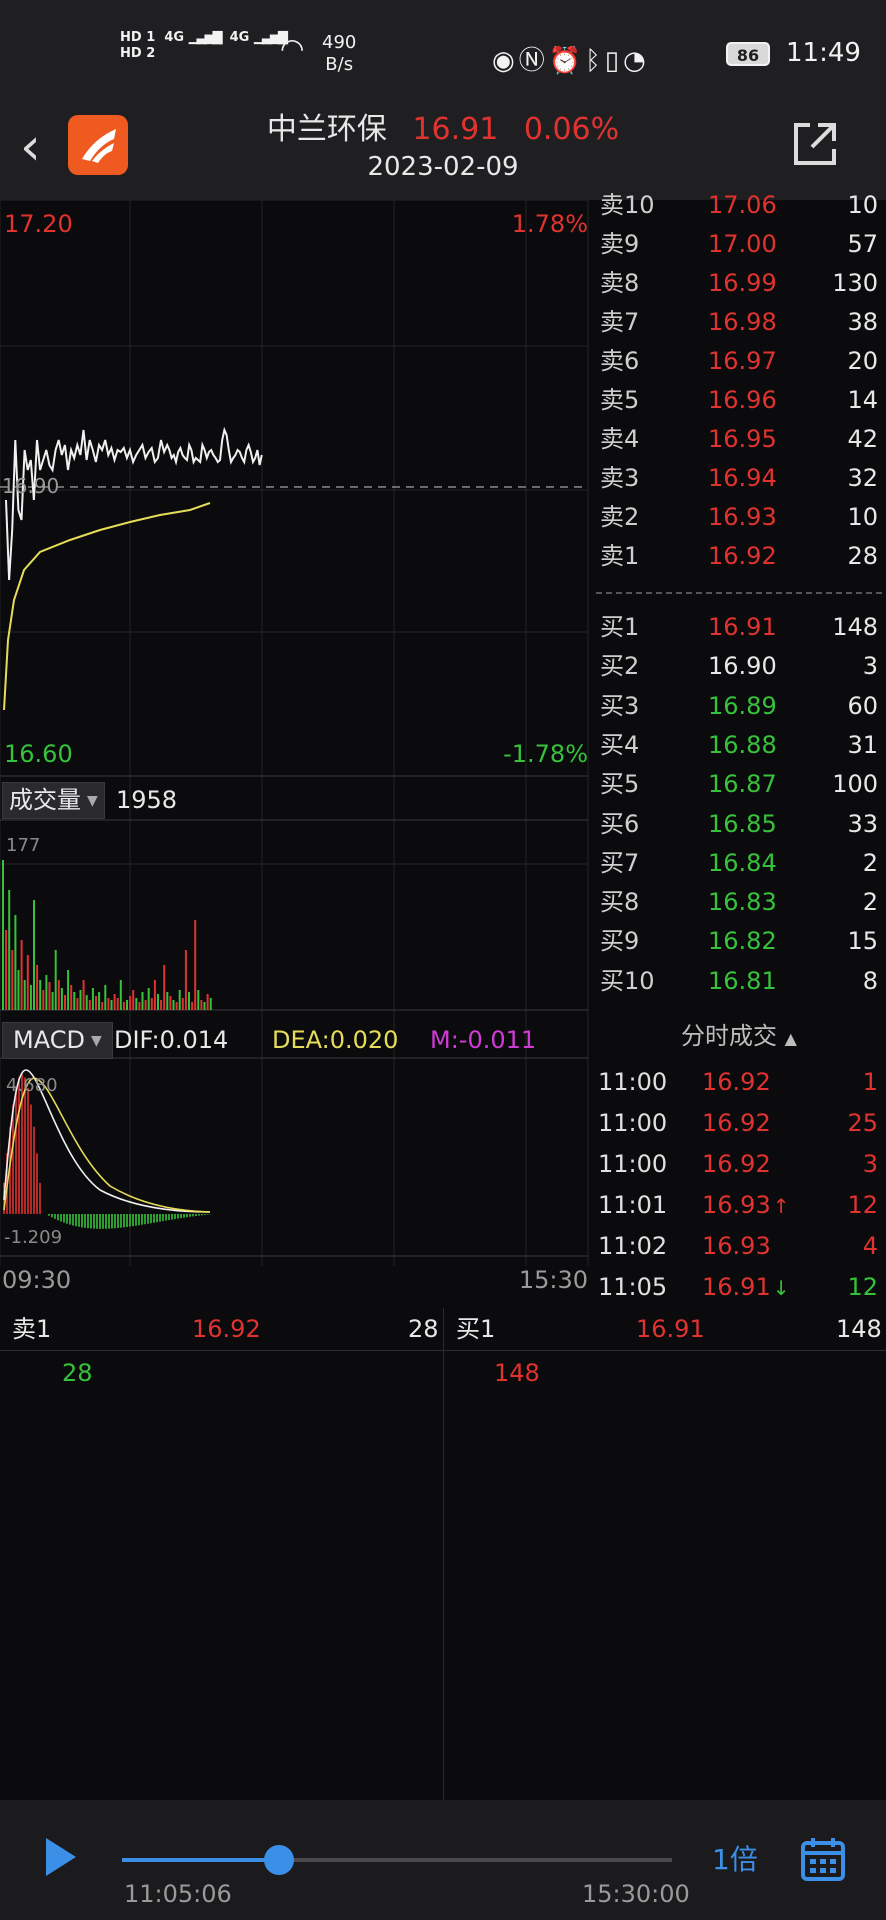 The image size is (886, 1920). I want to click on bid-row: 买3 16.89 60, so click(739, 706).